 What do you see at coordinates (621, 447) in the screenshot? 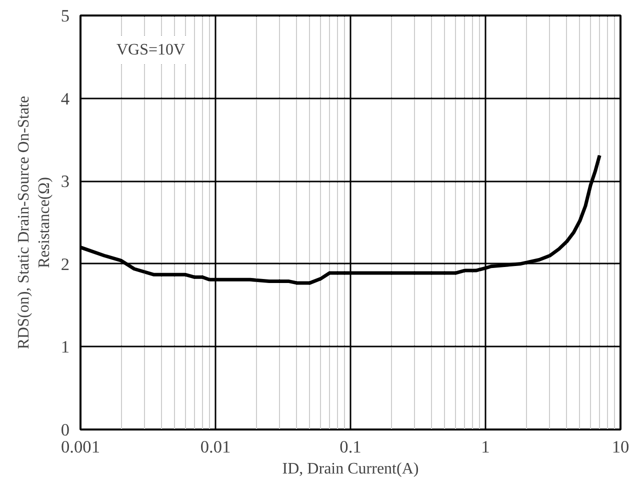
I see `x-tick-label: 10` at bounding box center [621, 447].